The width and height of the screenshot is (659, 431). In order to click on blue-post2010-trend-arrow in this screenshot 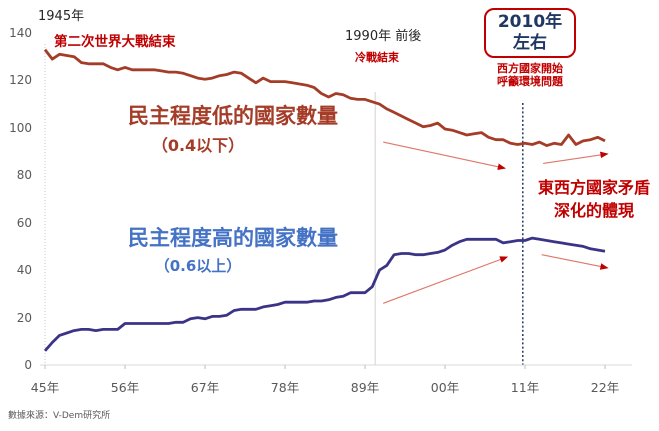, I will do `click(575, 262)`.